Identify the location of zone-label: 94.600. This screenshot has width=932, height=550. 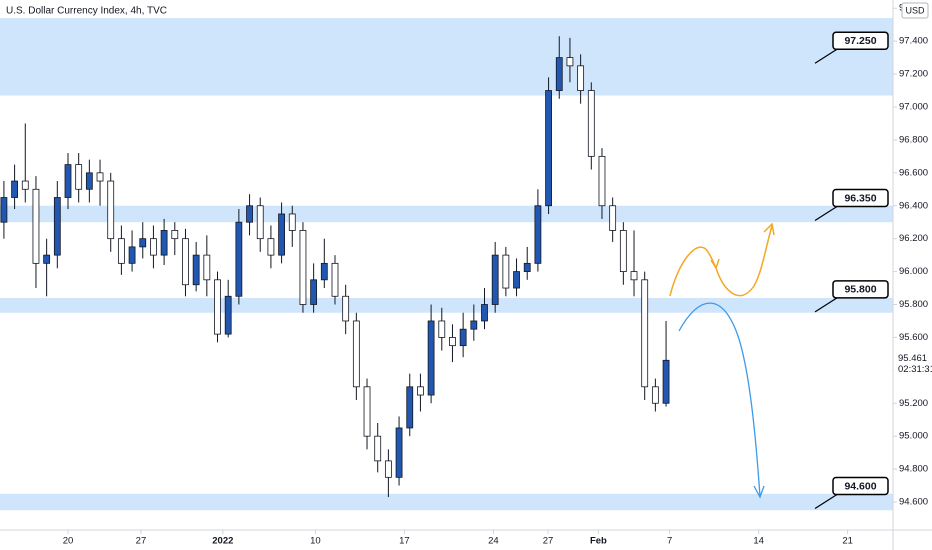
(860, 486).